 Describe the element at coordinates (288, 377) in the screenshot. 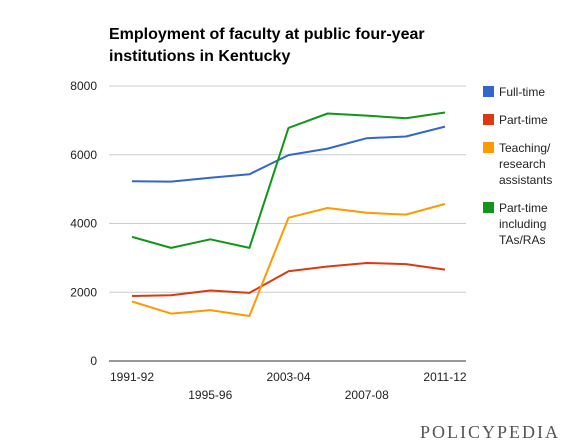

I see `x-tick-label: 2003-04` at that location.